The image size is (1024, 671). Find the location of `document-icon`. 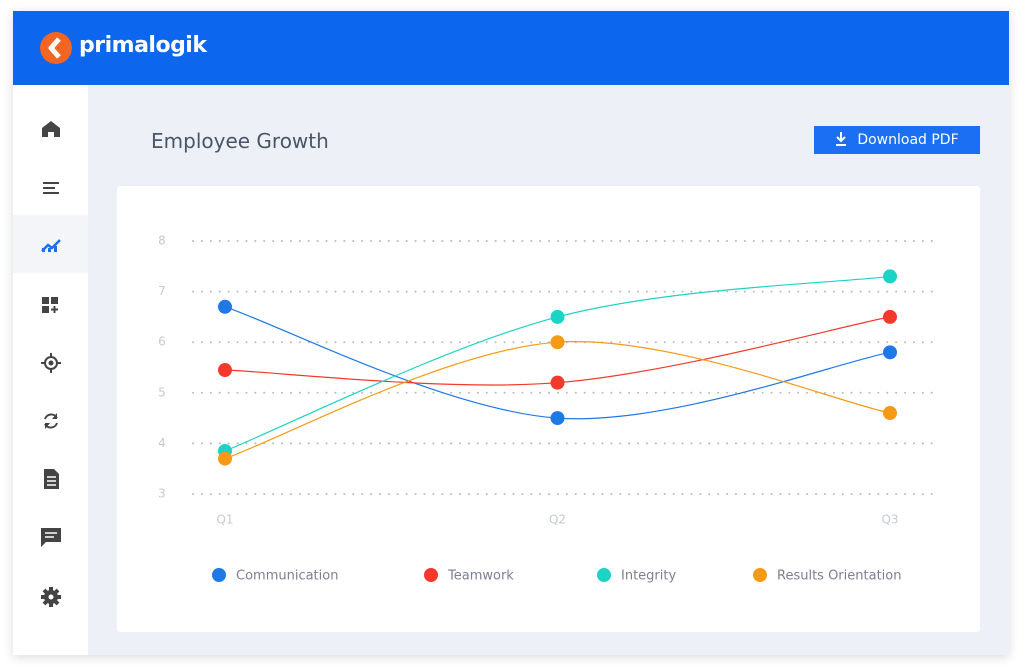

document-icon is located at coordinates (50, 478).